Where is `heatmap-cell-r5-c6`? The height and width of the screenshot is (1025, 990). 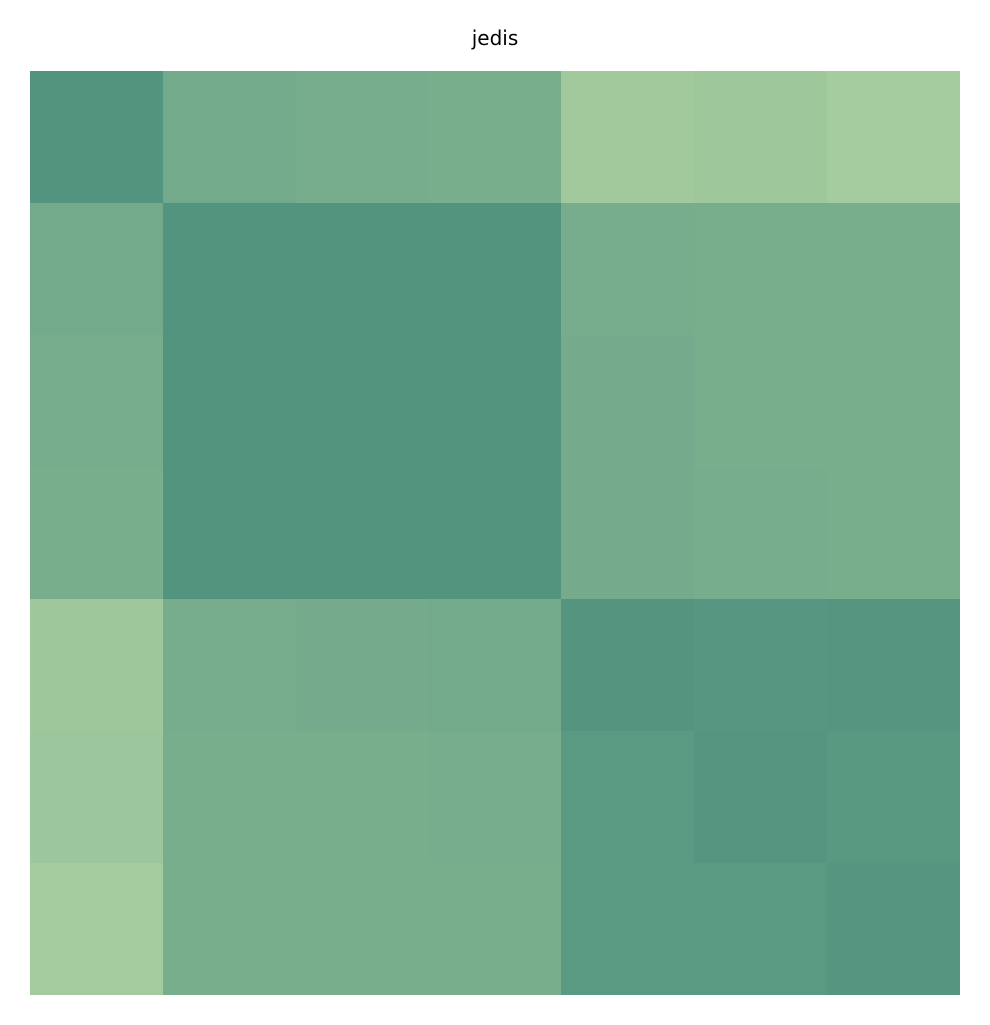
heatmap-cell-r5-c6 is located at coordinates (893, 797).